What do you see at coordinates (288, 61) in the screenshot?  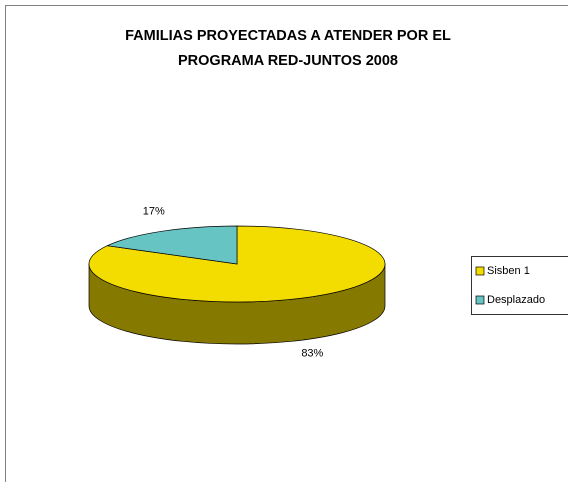 I see `chart-title: PROGRAMA RED-JUNTOS 2008` at bounding box center [288, 61].